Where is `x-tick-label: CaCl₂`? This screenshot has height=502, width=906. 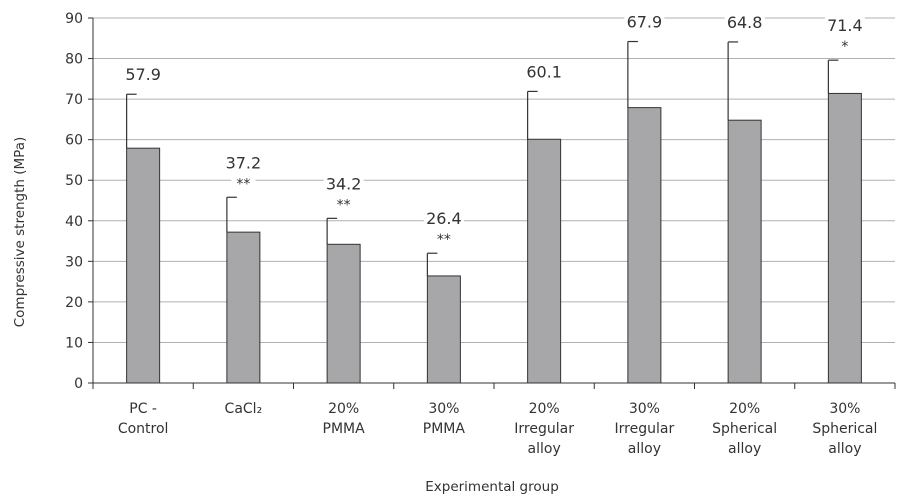
x-tick-label: CaCl₂ is located at coordinates (244, 409).